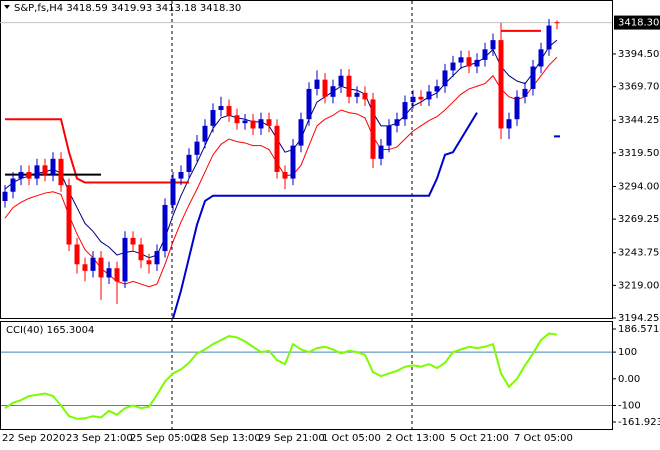 This screenshot has height=450, width=660. What do you see at coordinates (227, 438) in the screenshot?
I see `x-tick-label: 28 Sep 13:00` at bounding box center [227, 438].